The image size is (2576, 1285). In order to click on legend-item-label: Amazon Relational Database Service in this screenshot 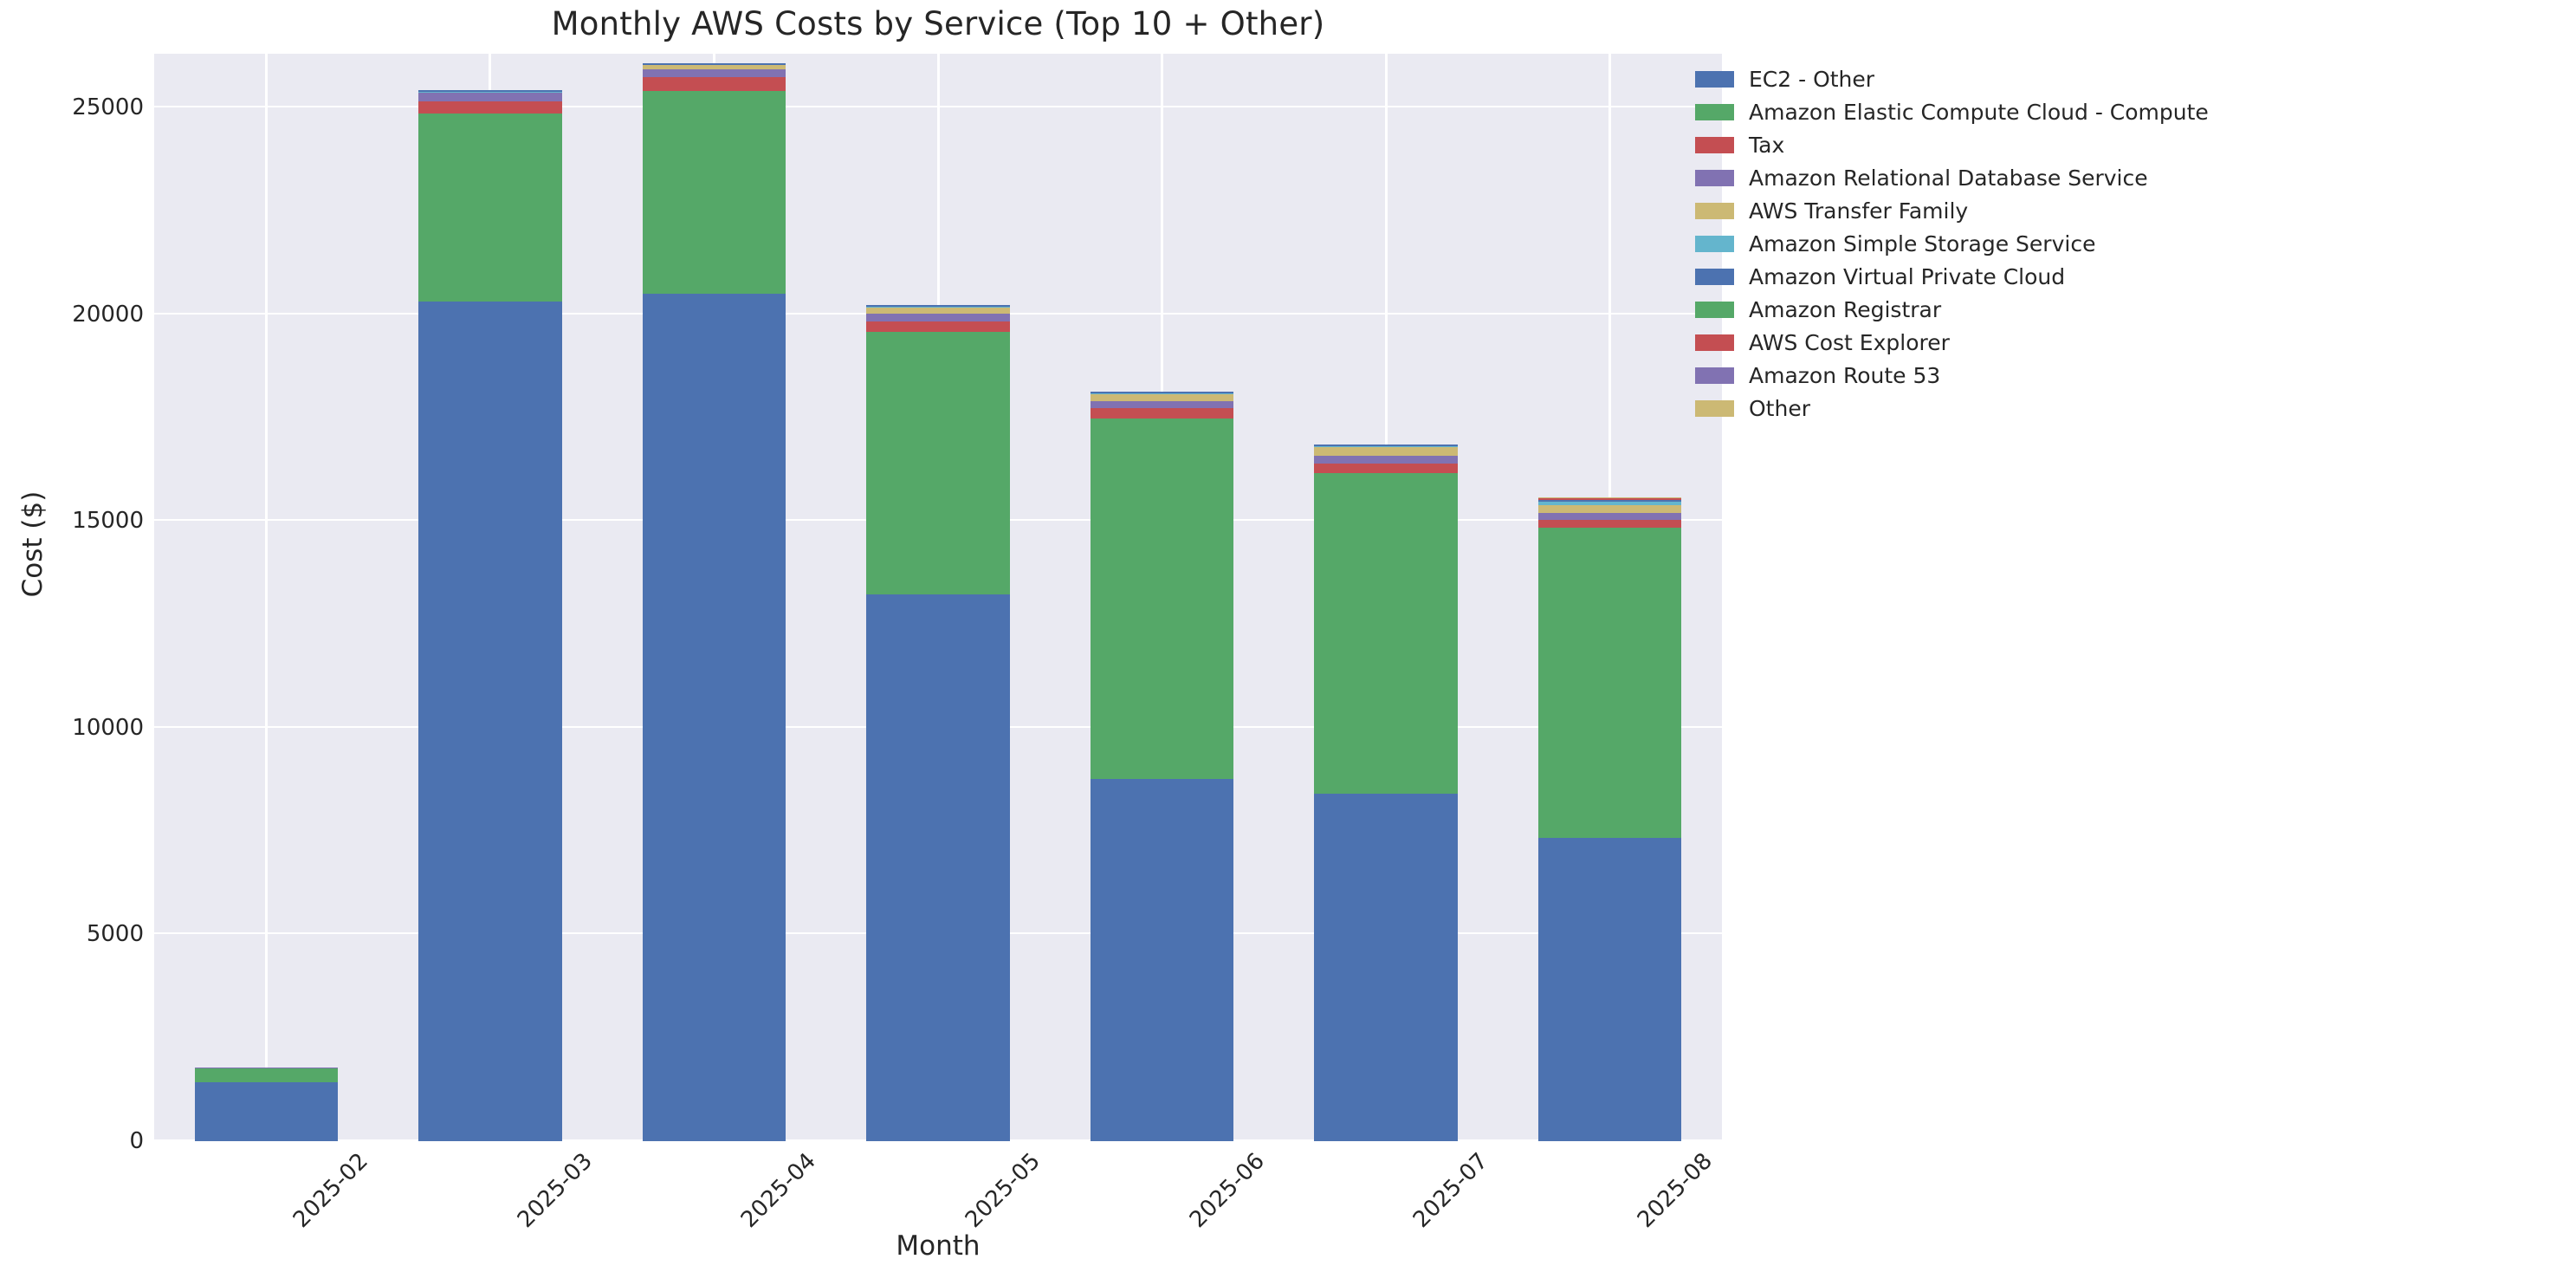, I will do `click(1949, 178)`.